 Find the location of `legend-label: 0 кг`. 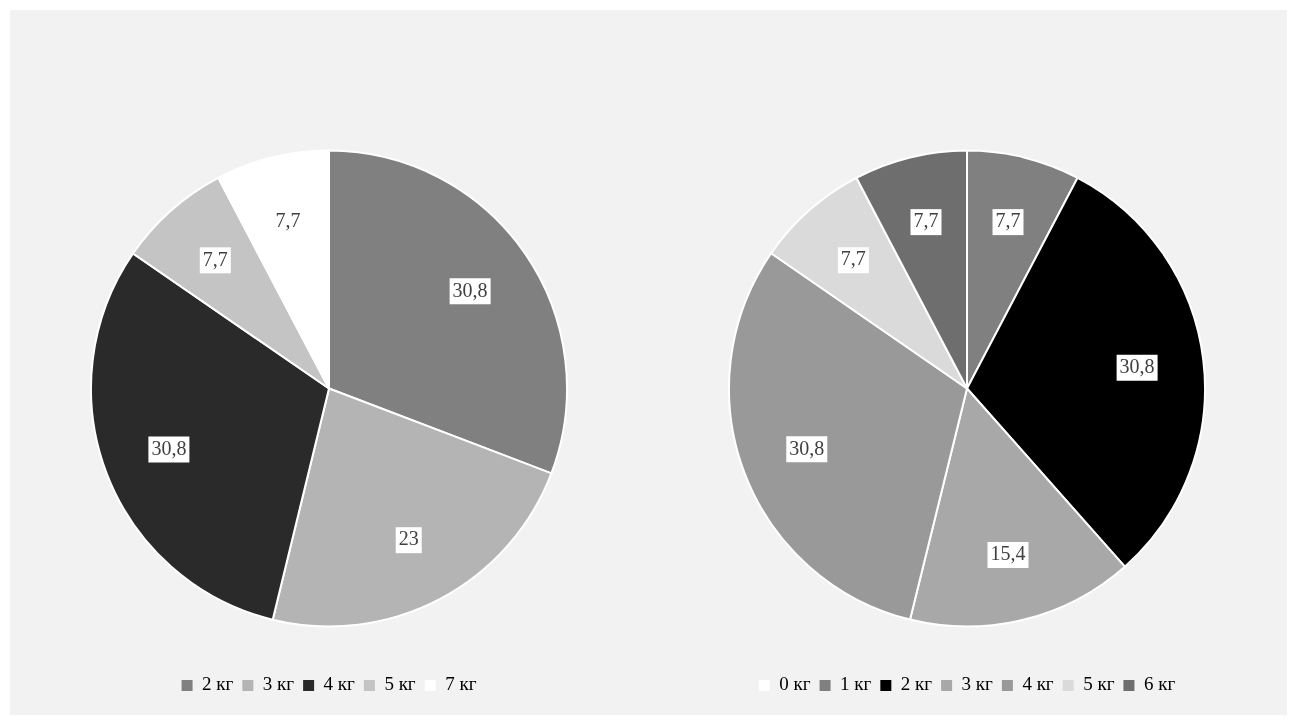

legend-label: 0 кг is located at coordinates (795, 684).